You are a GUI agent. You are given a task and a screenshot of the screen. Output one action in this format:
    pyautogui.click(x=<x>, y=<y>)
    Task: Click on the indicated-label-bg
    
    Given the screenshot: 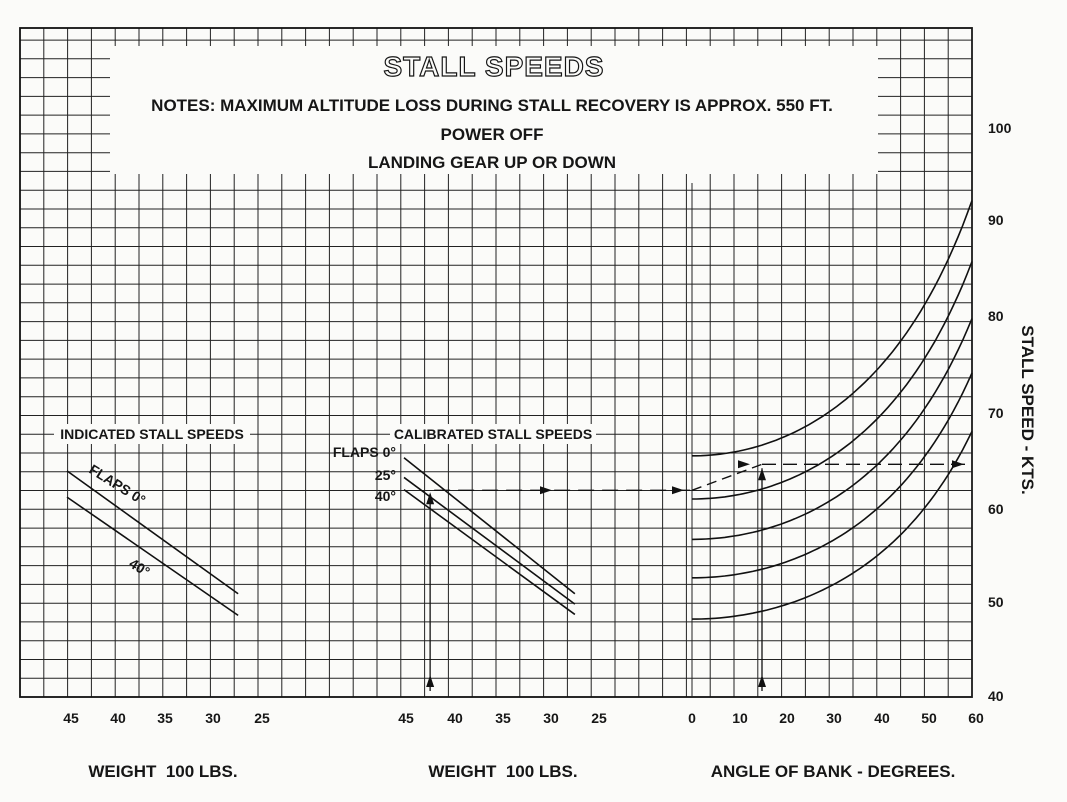 What is the action you would take?
    pyautogui.click(x=152, y=434)
    